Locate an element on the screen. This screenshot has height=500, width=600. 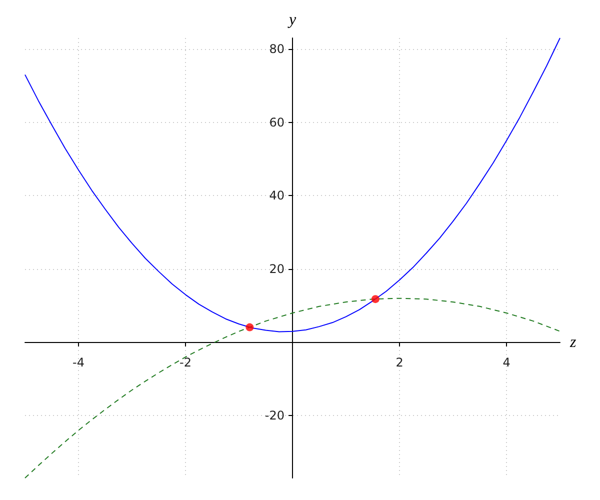
y-tick-label: 60 is located at coordinates (276, 122).